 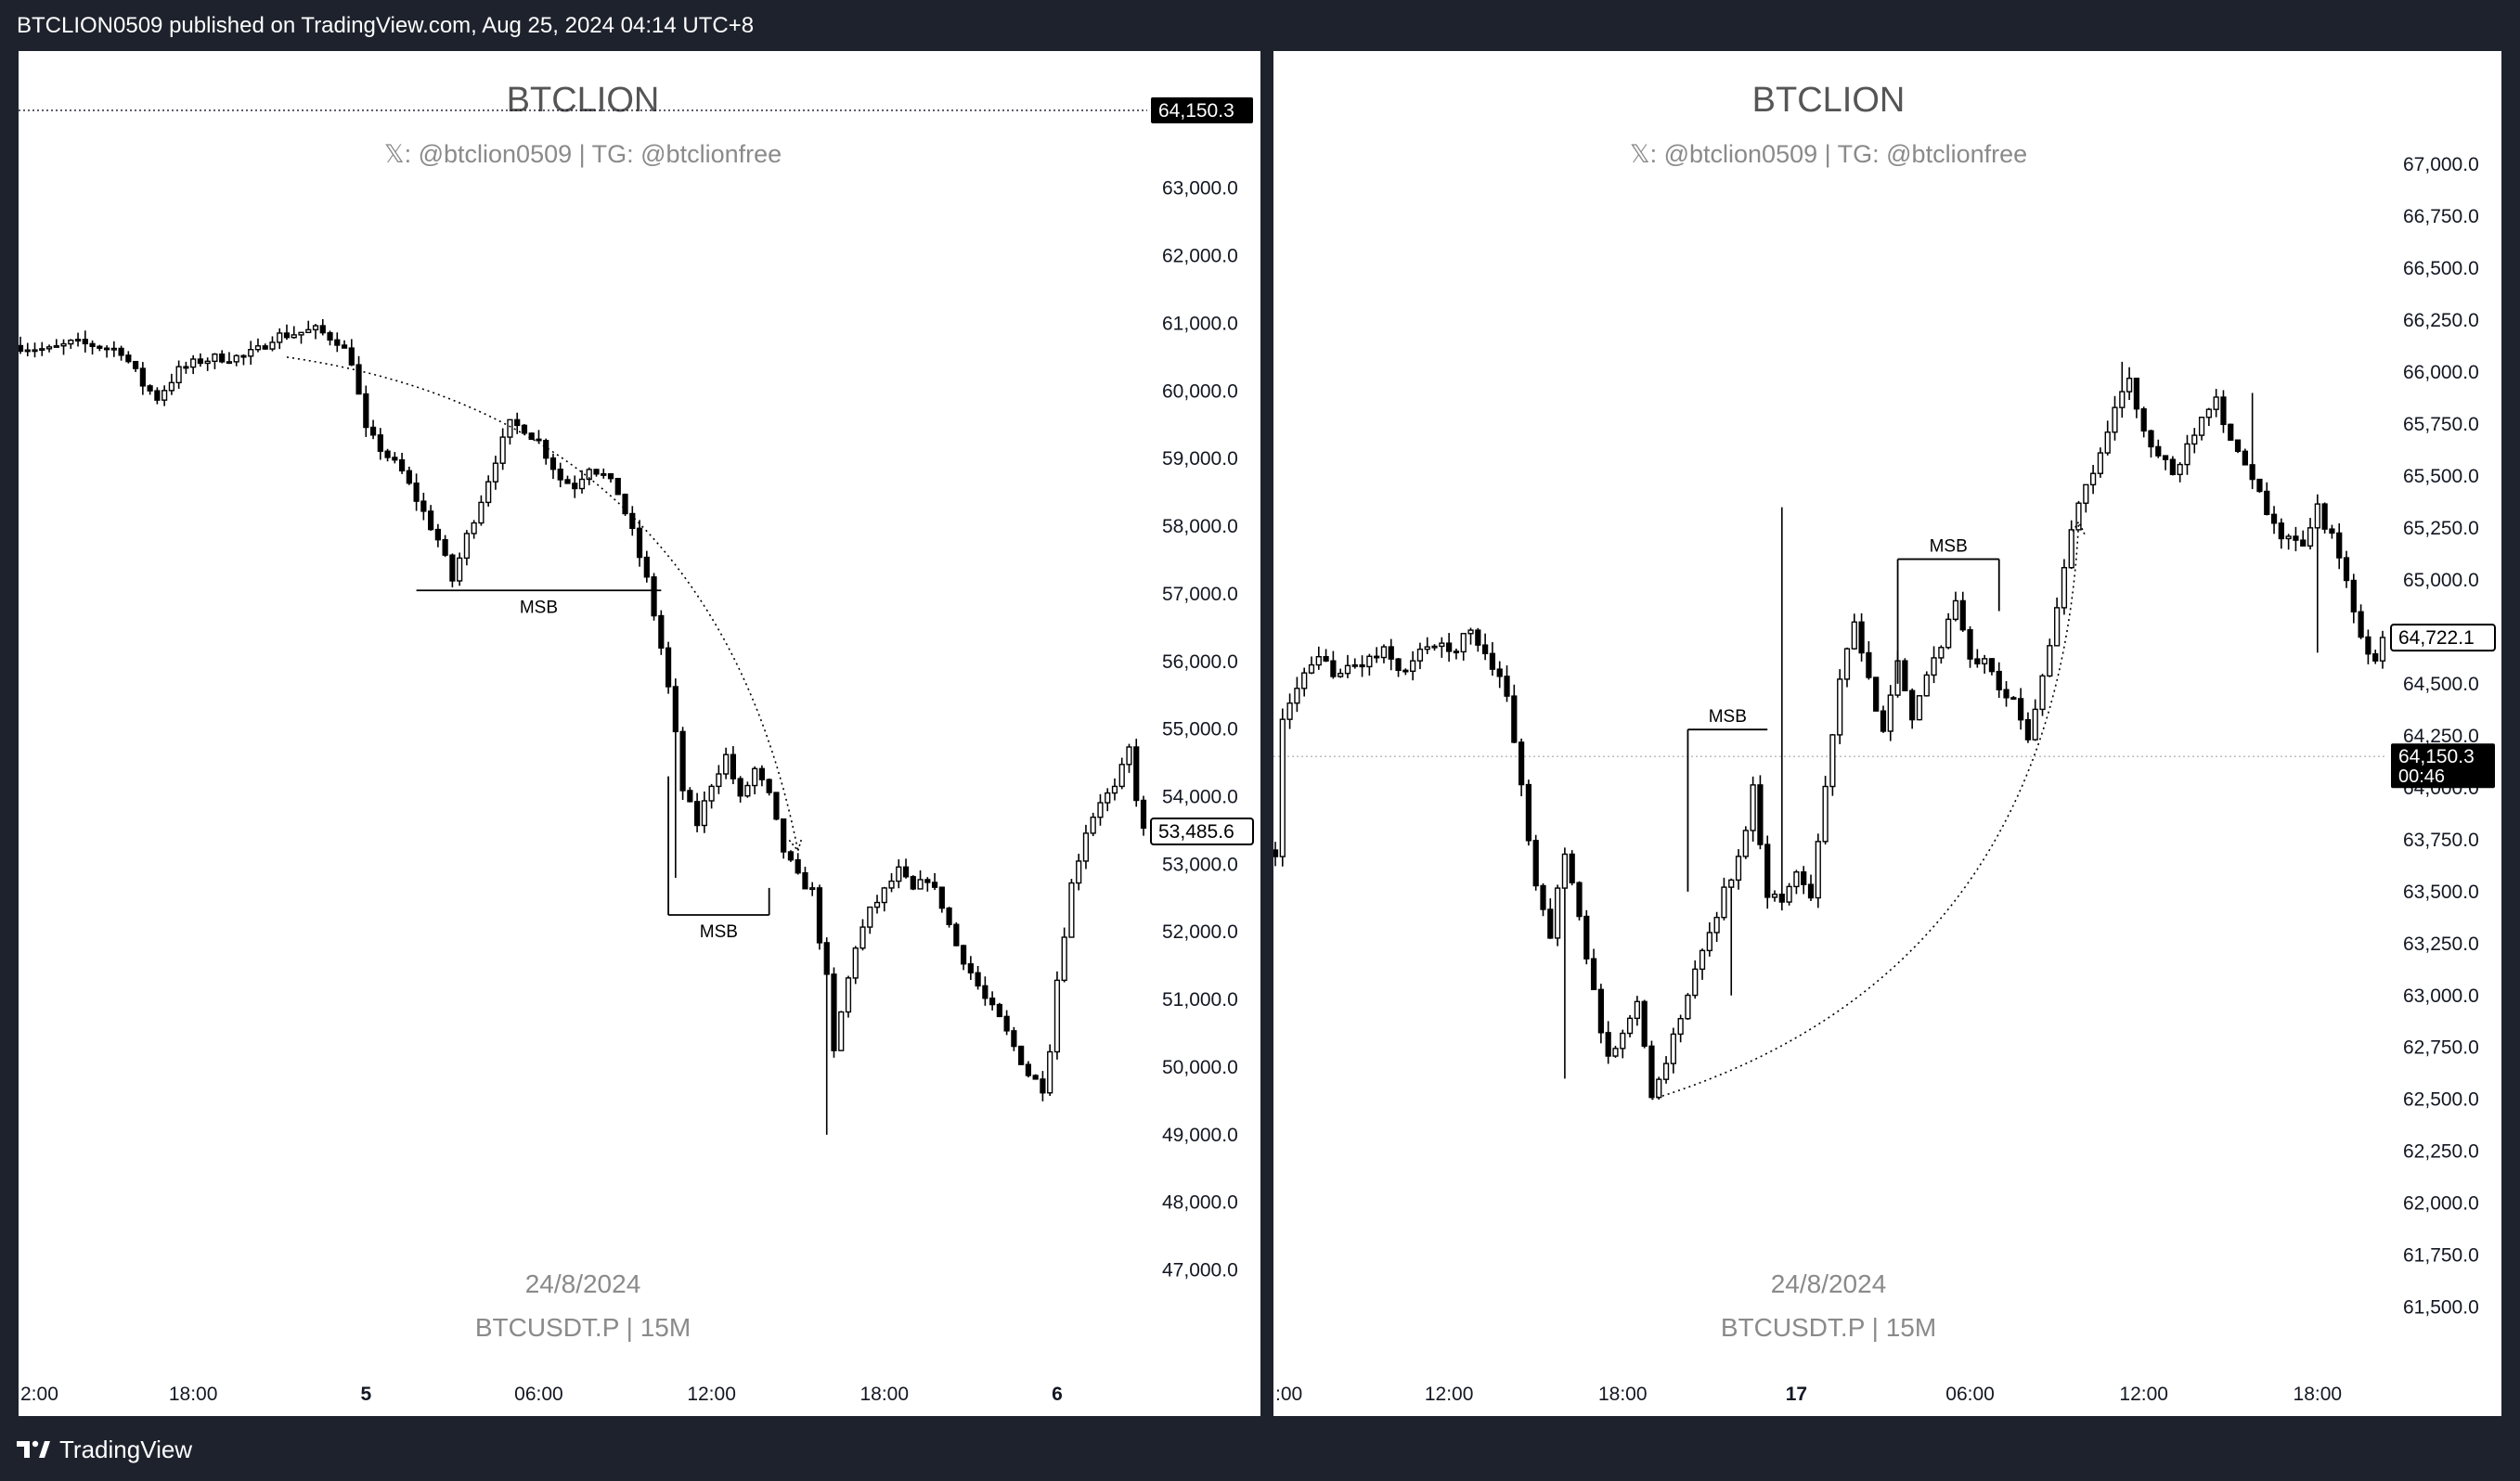 What do you see at coordinates (1200, 323) in the screenshot?
I see `y-tick-label: 61,000.0` at bounding box center [1200, 323].